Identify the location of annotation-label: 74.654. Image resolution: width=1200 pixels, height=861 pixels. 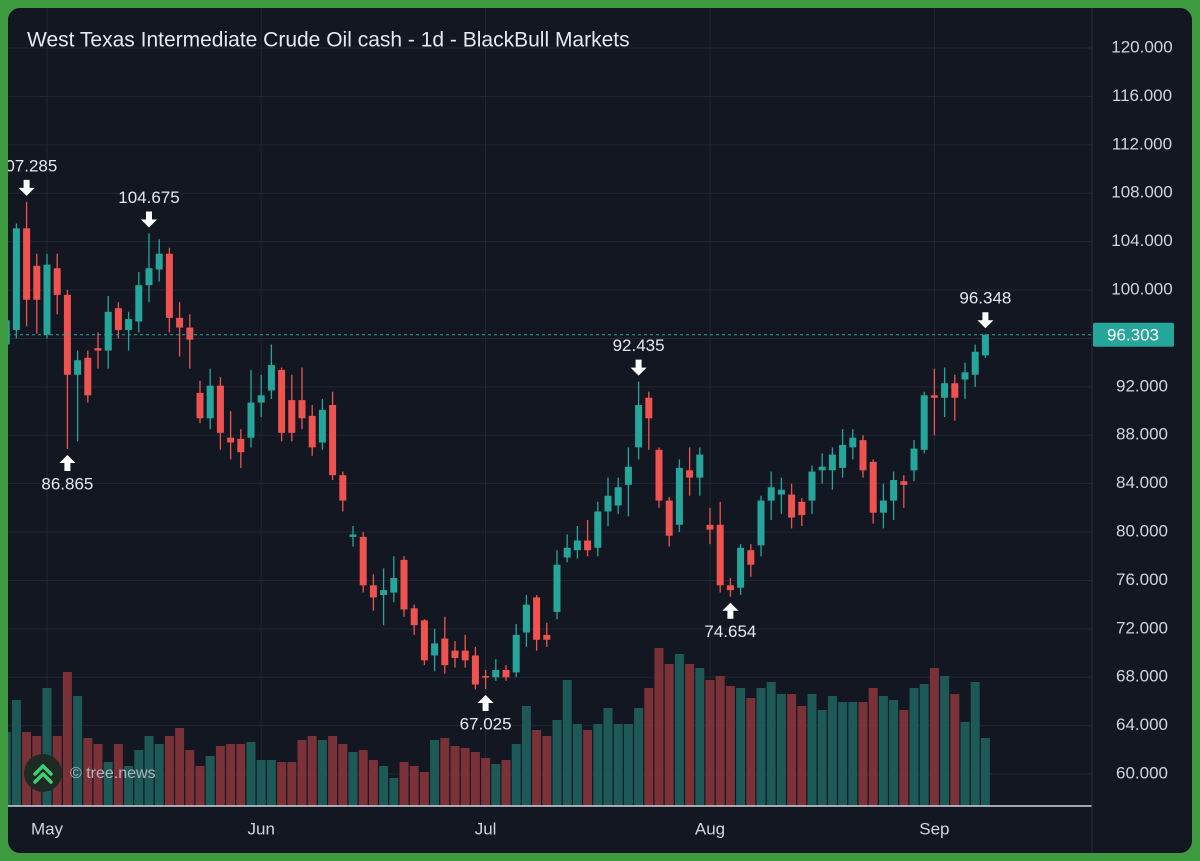
(730, 631).